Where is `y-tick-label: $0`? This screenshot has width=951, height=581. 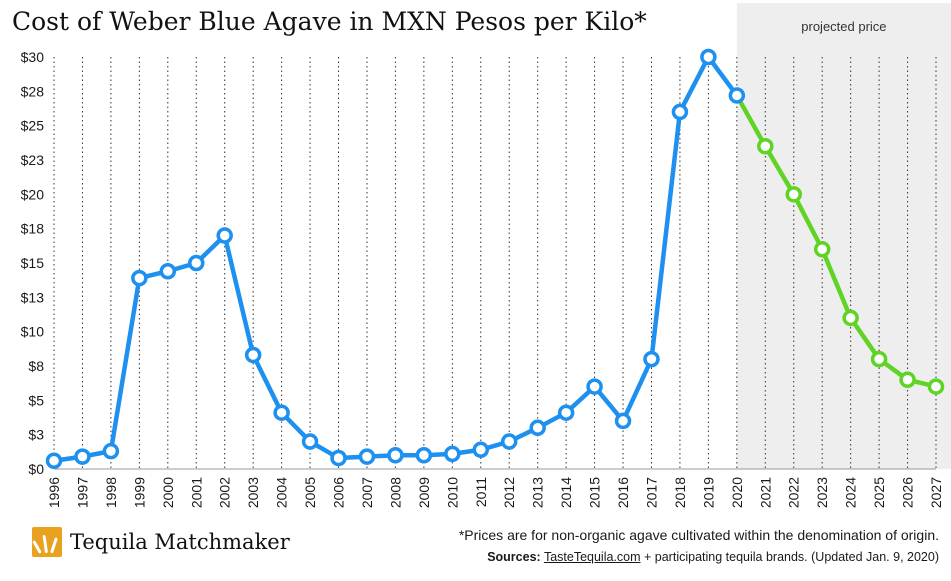
y-tick-label: $0 is located at coordinates (36, 469).